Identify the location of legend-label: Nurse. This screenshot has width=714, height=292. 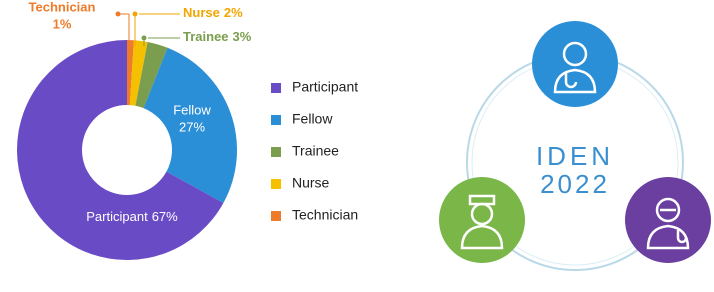
(311, 183).